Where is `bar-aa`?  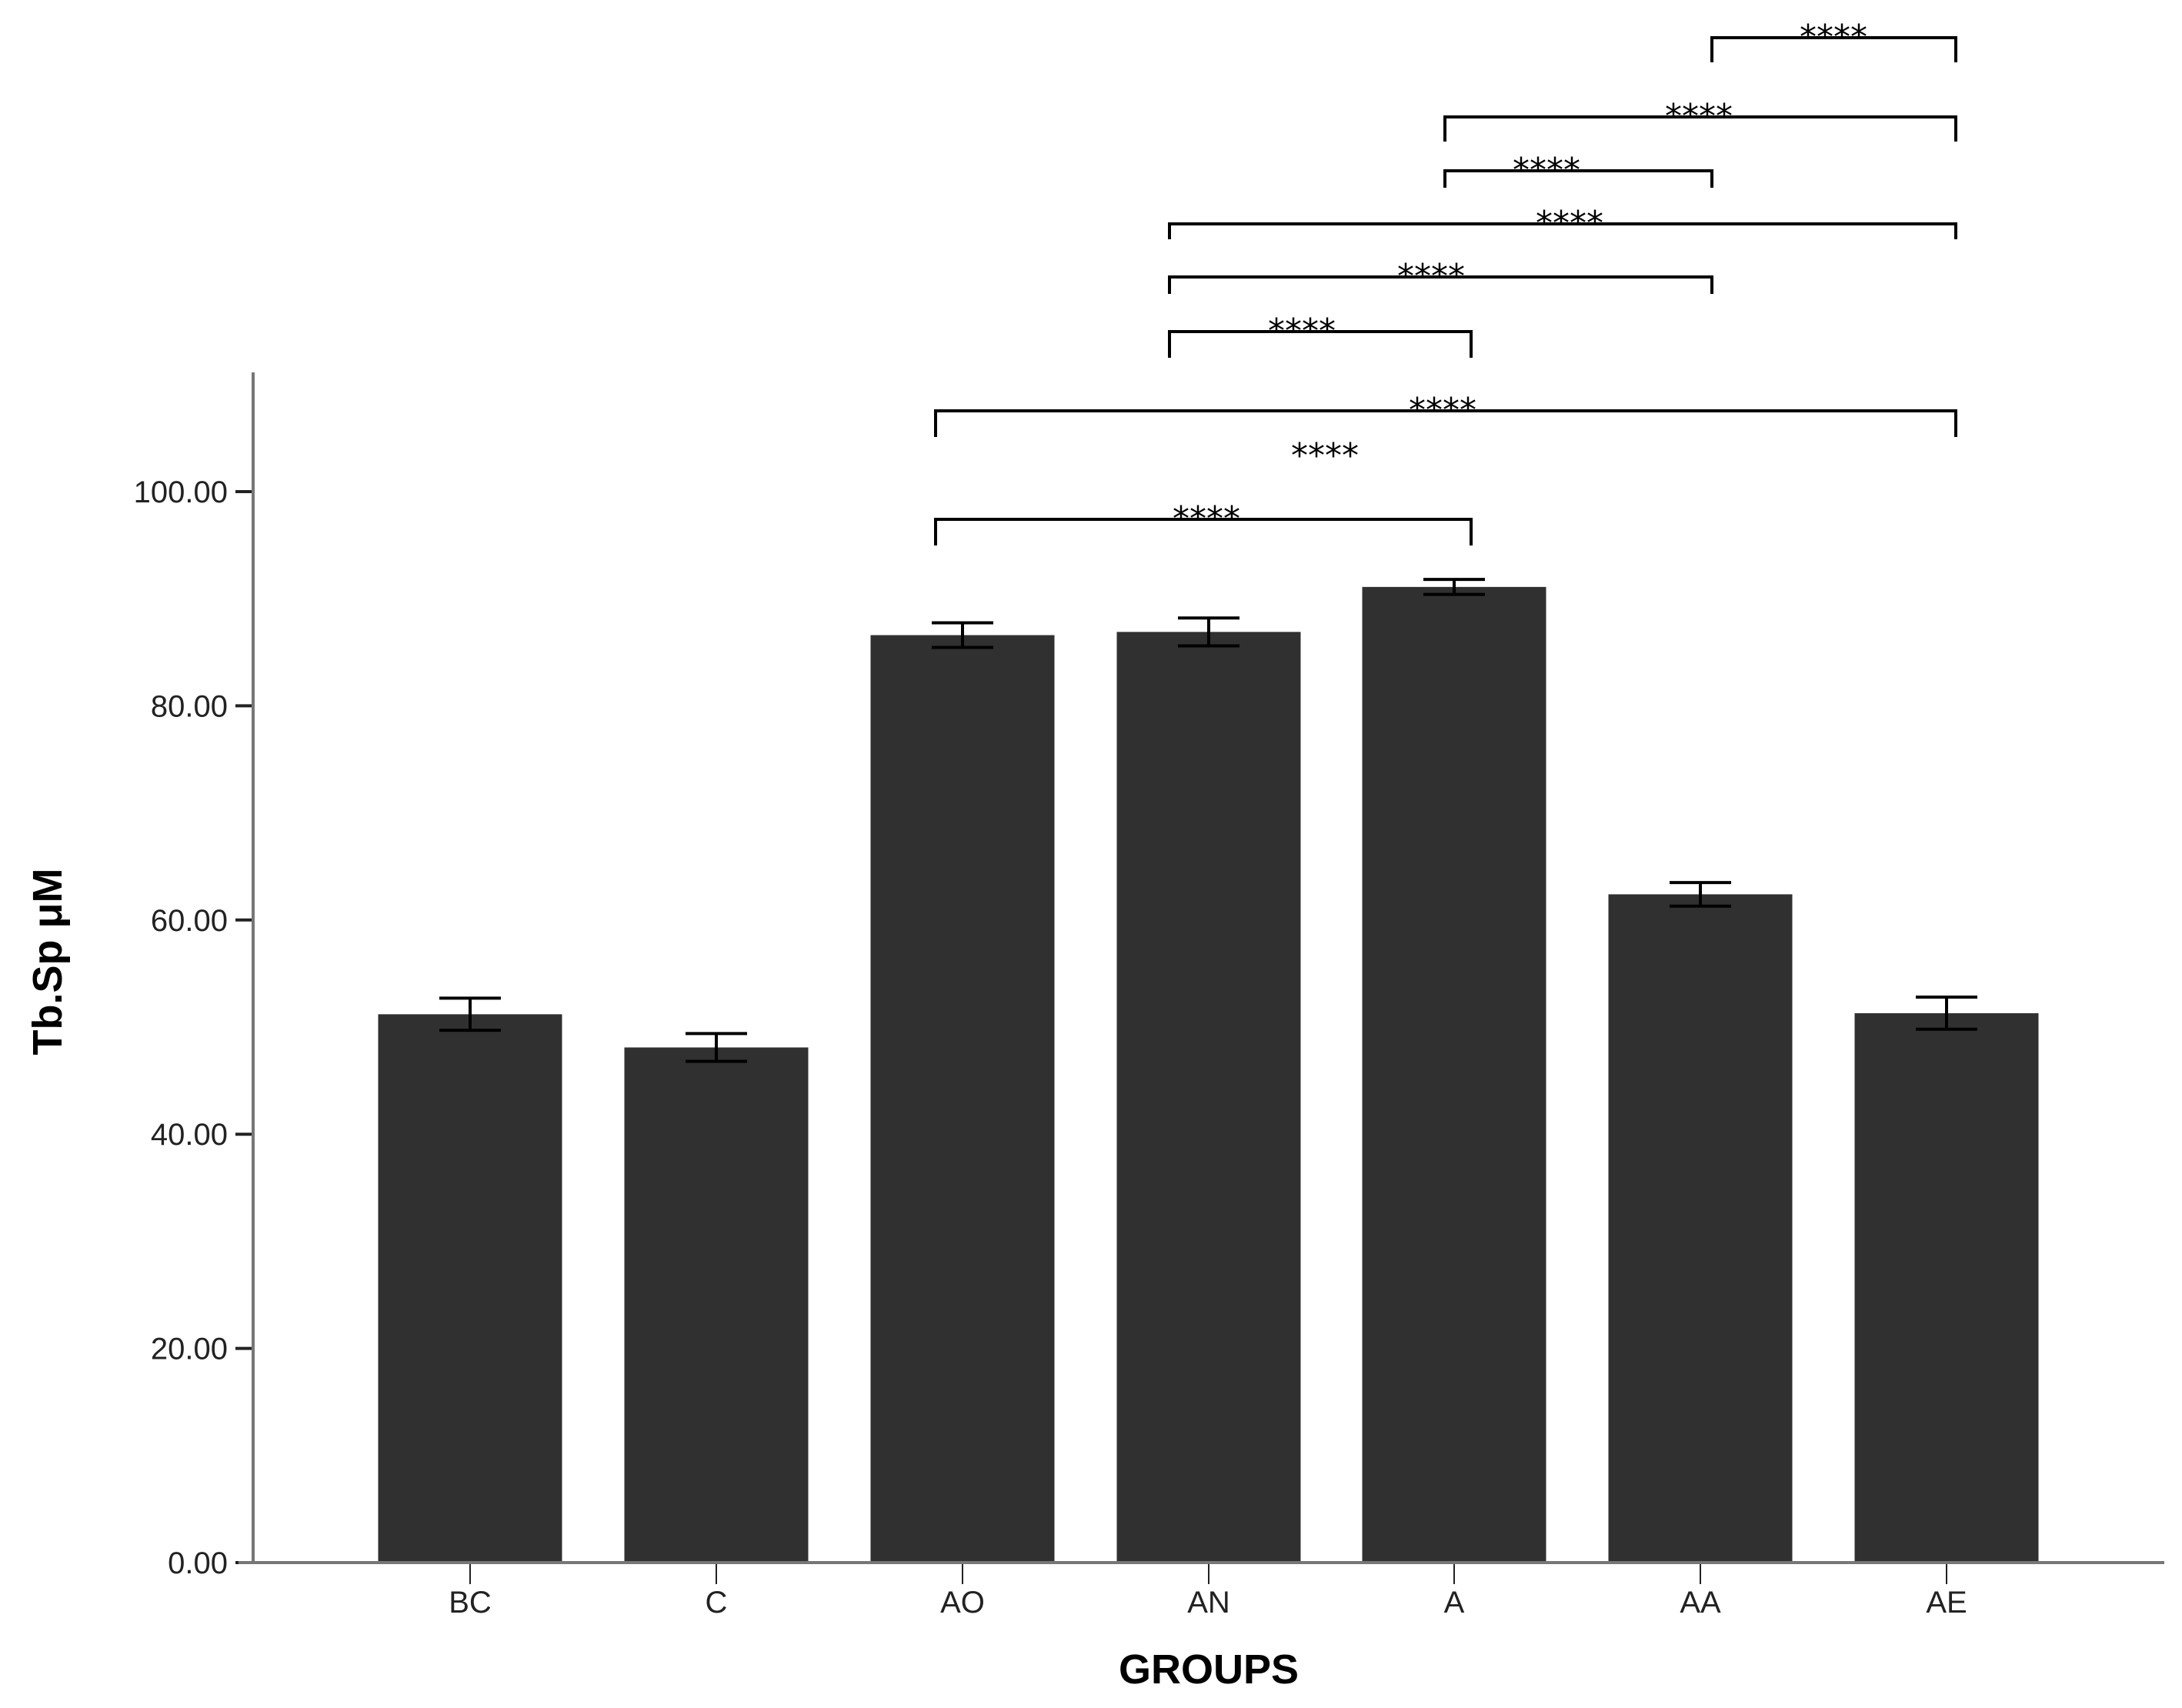
bar-aa is located at coordinates (1700, 1228).